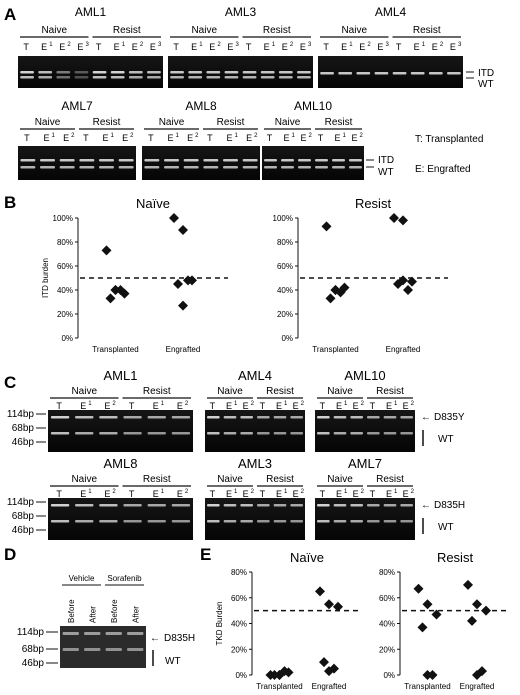 The height and width of the screenshot is (695, 520). Describe the element at coordinates (340, 391) in the screenshot. I see `group-label: Naive` at that location.